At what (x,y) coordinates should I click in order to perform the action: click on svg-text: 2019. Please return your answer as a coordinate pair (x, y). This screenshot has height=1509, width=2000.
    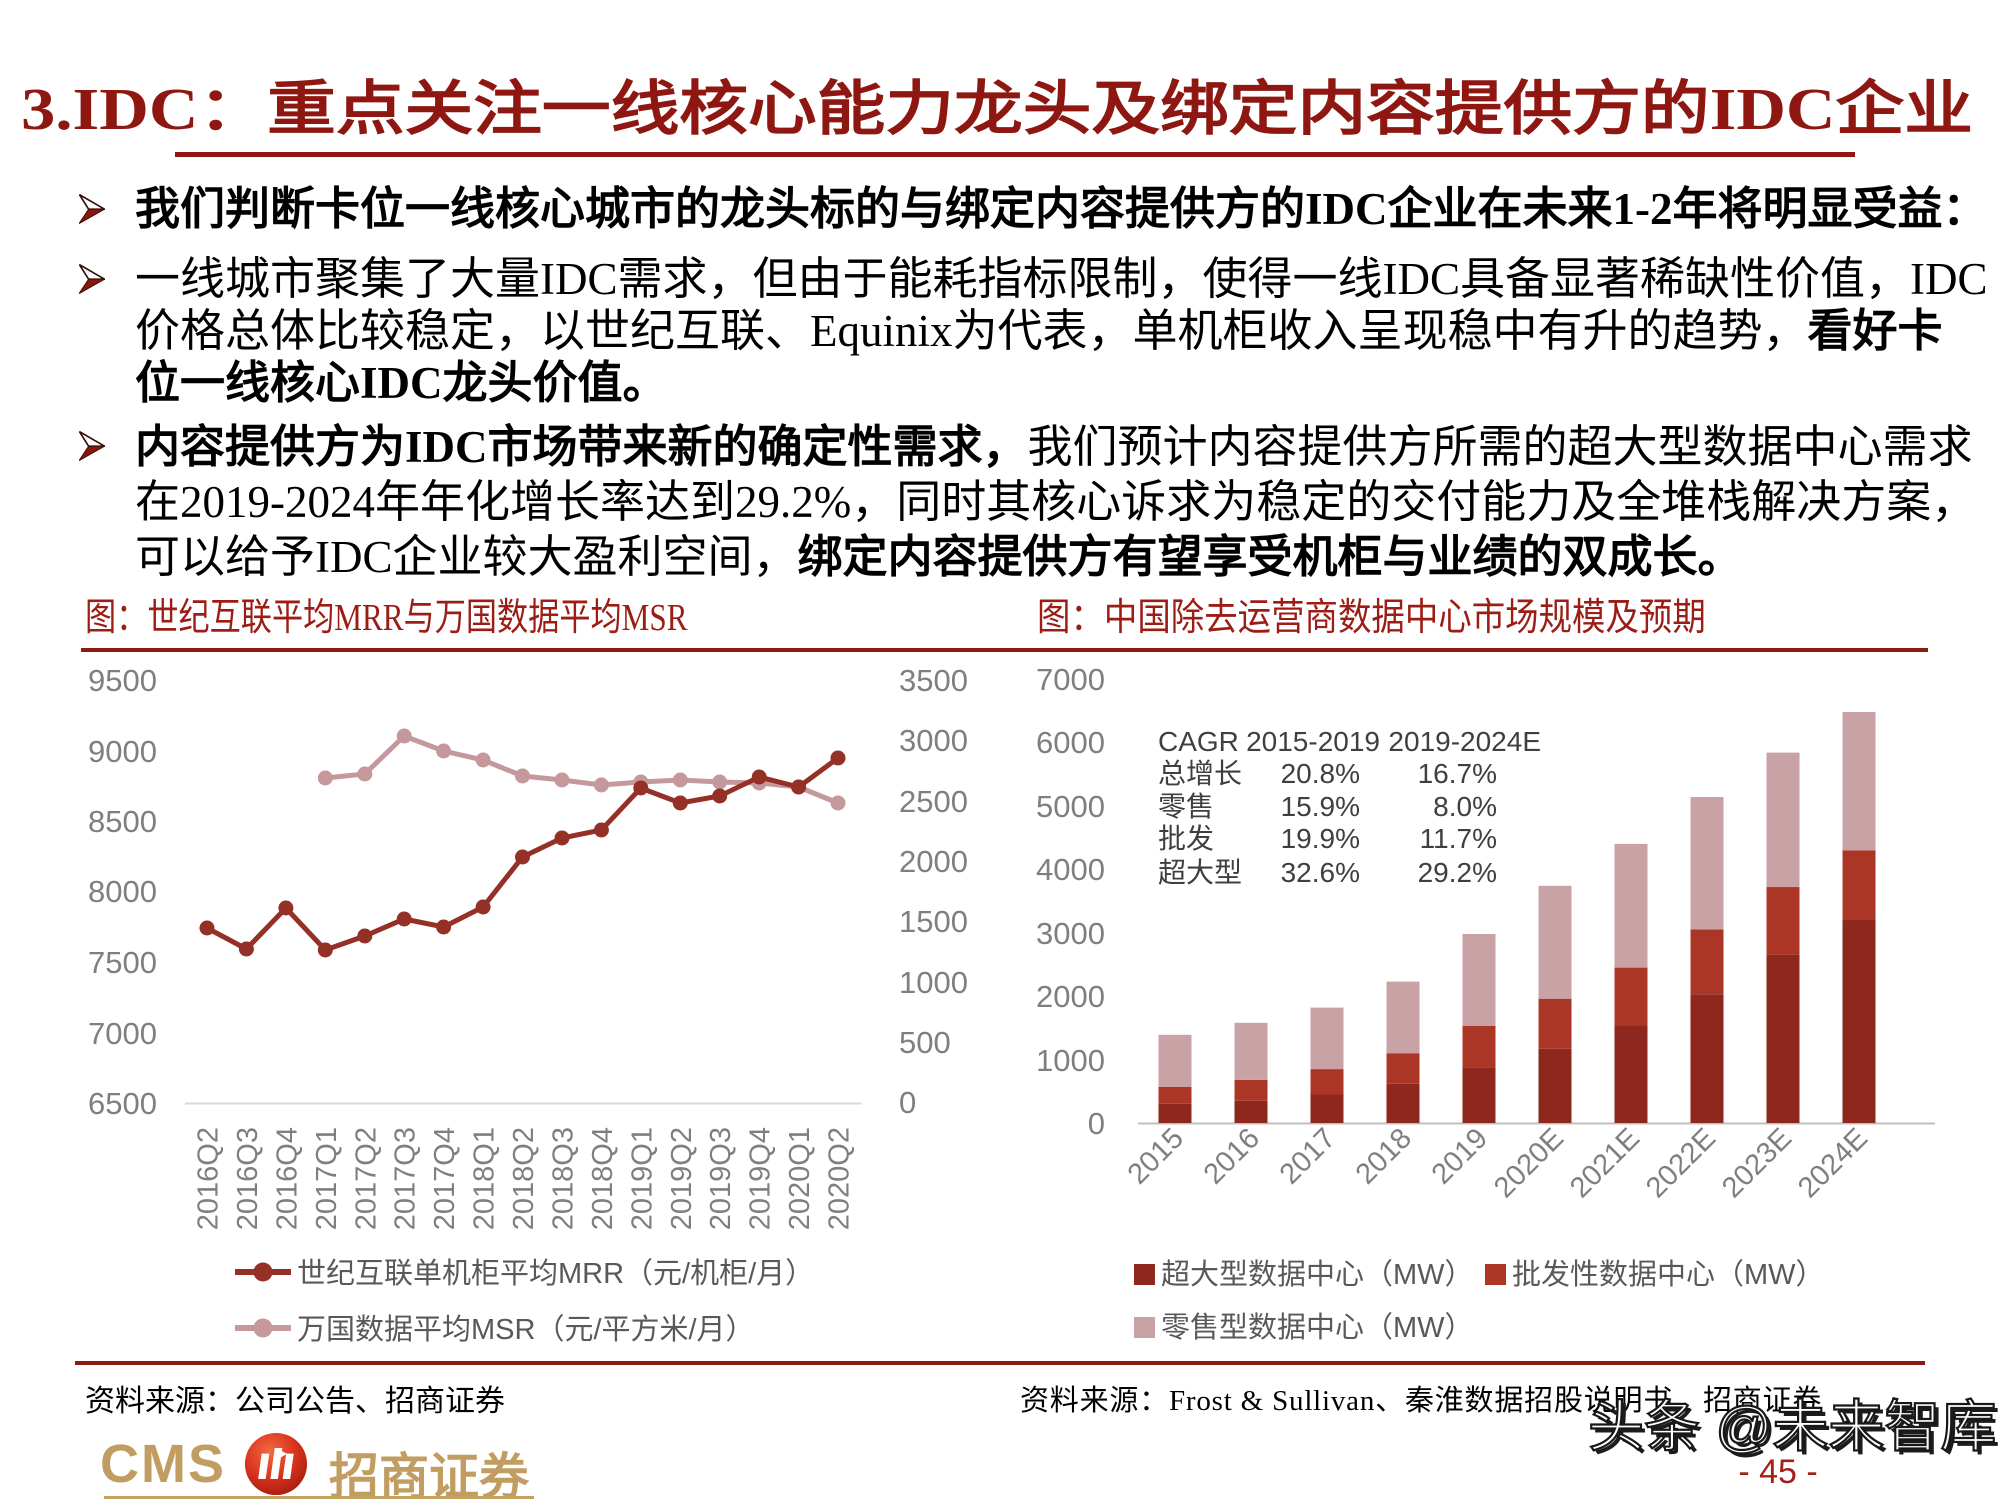
    Looking at the image, I should click on (1460, 1156).